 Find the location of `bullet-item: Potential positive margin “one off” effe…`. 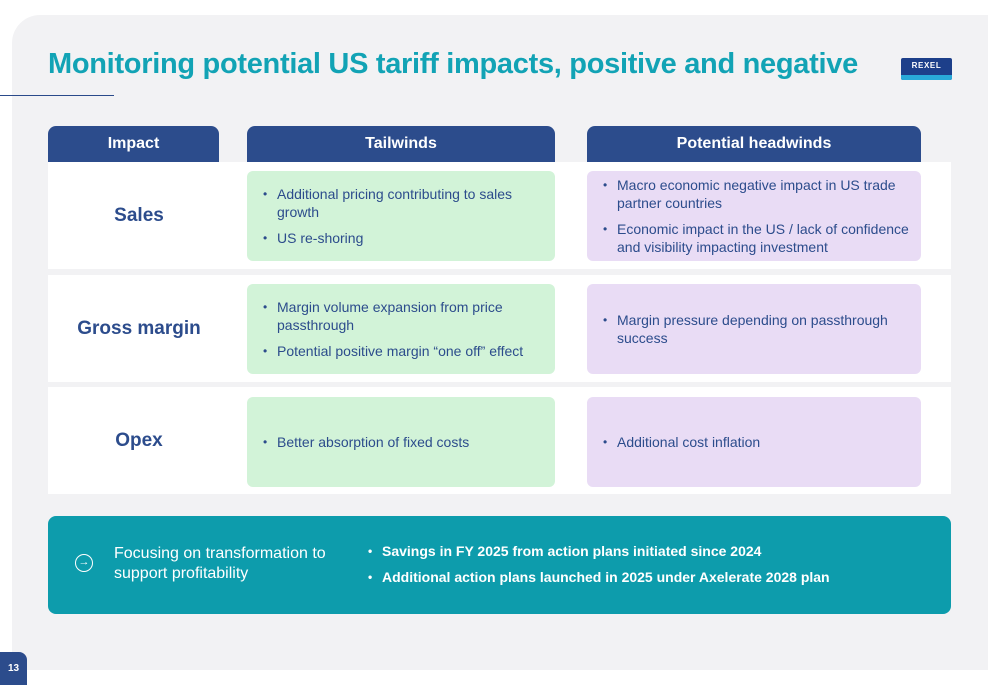

bullet-item: Potential positive margin “one off” effe… is located at coordinates (403, 351).